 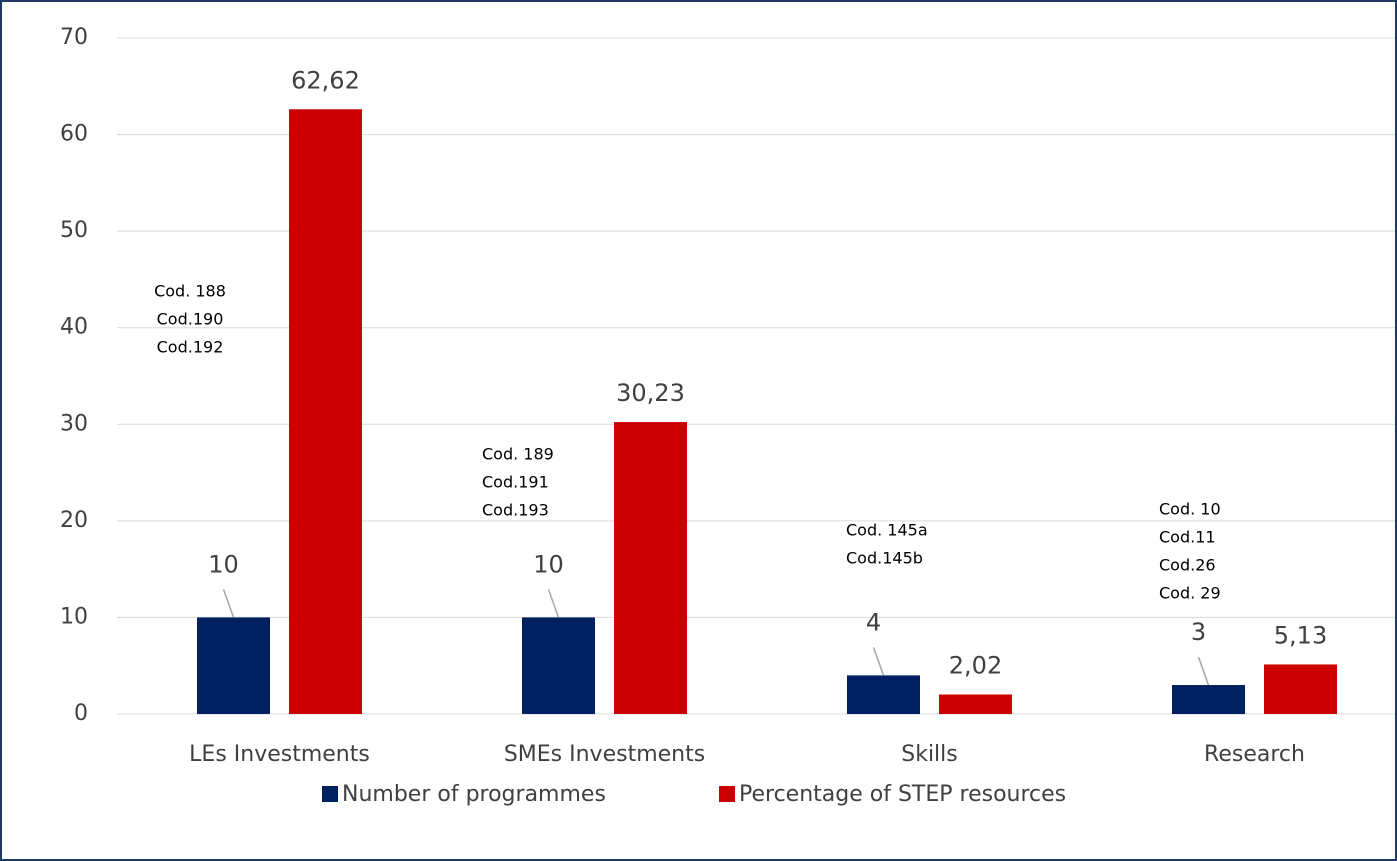 I want to click on y-tick-label: 60, so click(x=74, y=134).